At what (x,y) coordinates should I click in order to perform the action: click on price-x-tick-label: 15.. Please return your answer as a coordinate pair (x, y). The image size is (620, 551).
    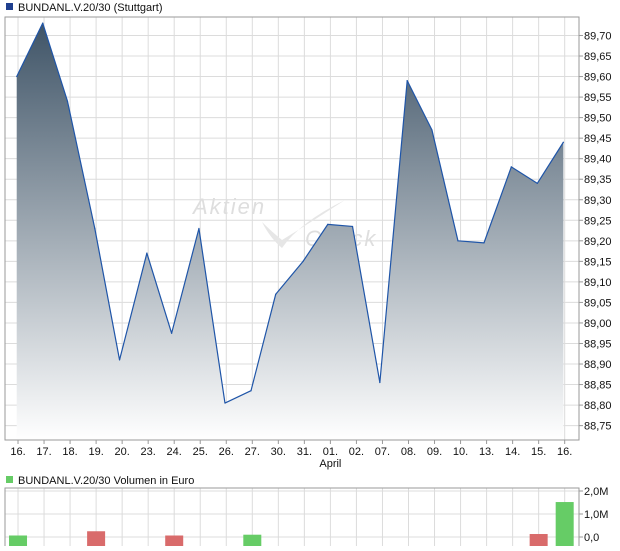
    Looking at the image, I should click on (538, 452).